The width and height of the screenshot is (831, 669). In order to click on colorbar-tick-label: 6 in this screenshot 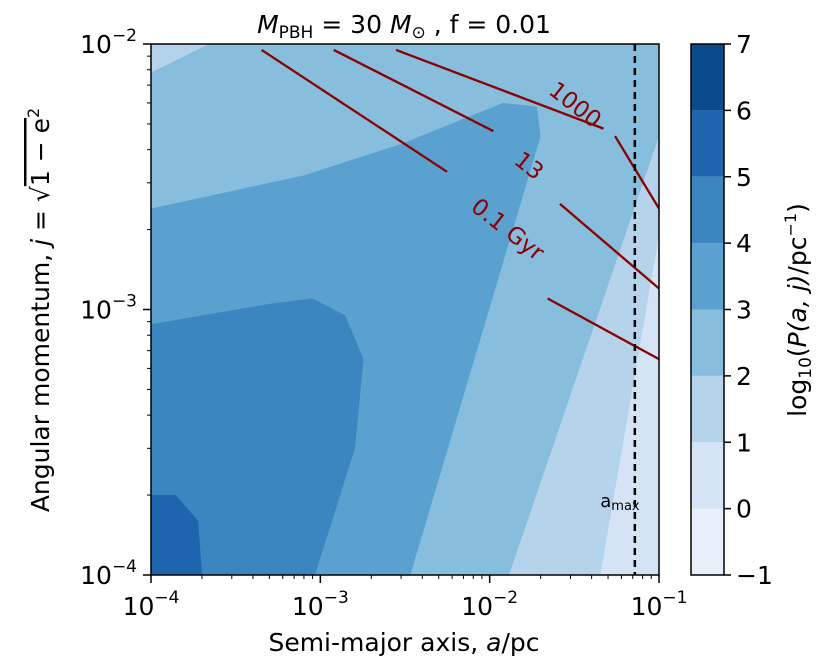, I will do `click(744, 110)`.